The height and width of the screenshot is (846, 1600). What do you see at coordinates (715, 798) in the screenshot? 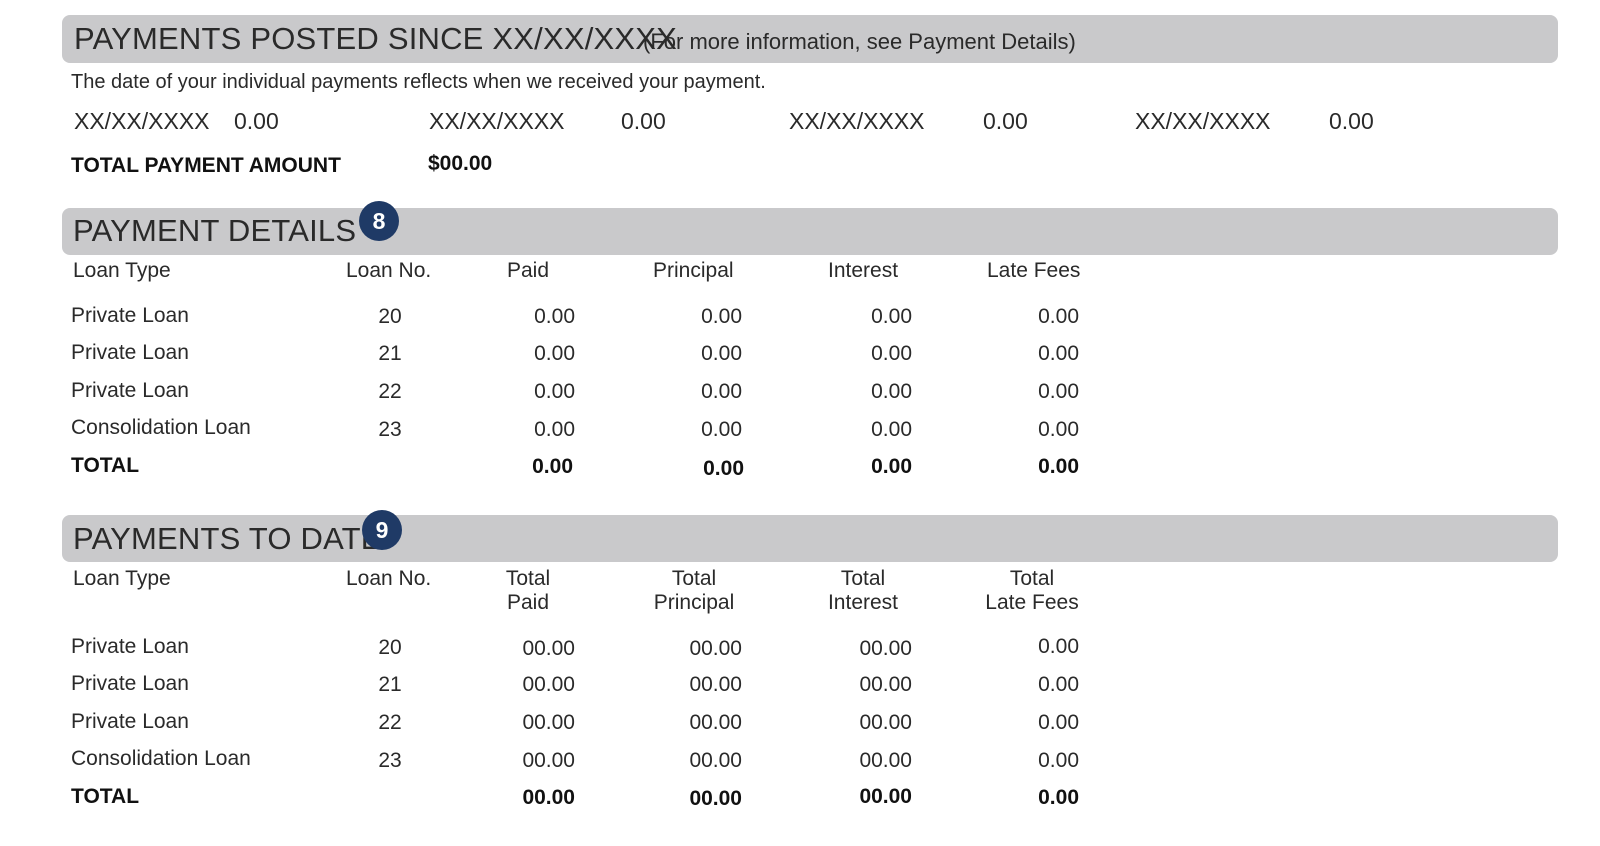
I see `to-date-total-principal-sum: 00.00` at bounding box center [715, 798].